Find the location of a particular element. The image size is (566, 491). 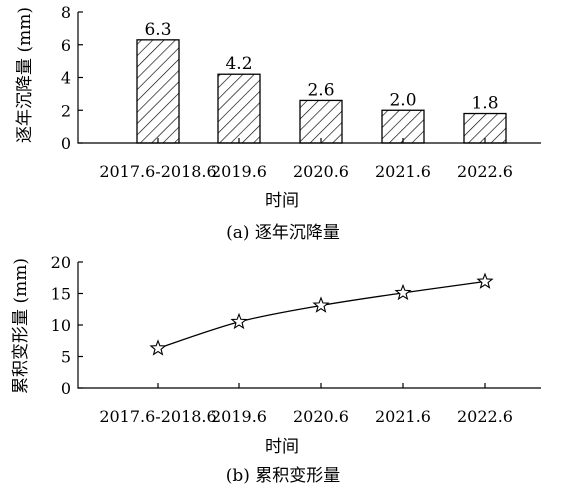

chart-a-y-ticks: 0 2 4 6 8 is located at coordinates (72, 78).